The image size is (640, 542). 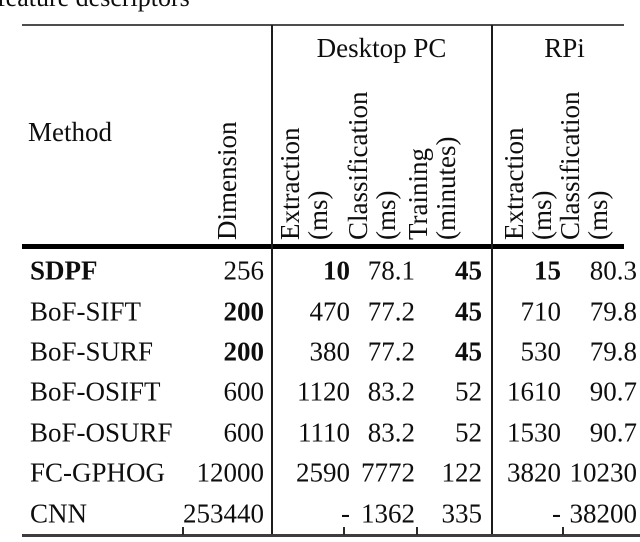 What do you see at coordinates (272, 279) in the screenshot?
I see `vertical-divider-dimension-desktop` at bounding box center [272, 279].